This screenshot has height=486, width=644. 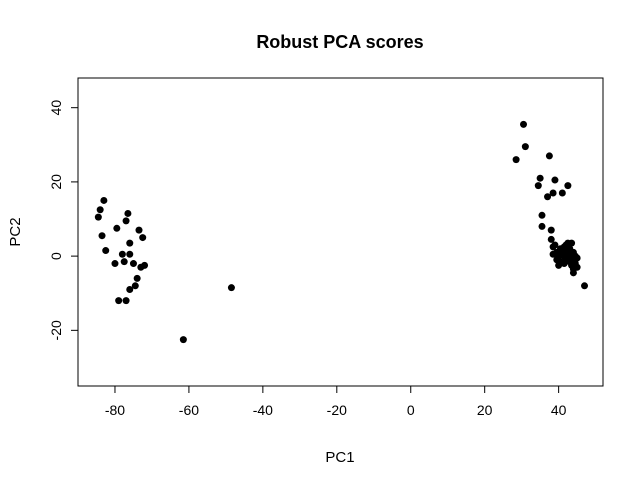 What do you see at coordinates (485, 410) in the screenshot?
I see `x-tick-label: 20` at bounding box center [485, 410].